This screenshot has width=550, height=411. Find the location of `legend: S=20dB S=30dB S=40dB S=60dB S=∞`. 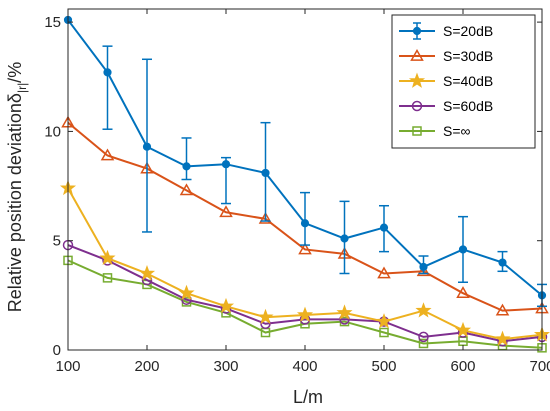

legend: S=20dB S=30dB S=40dB S=60dB S=∞ is located at coordinates (463, 81).